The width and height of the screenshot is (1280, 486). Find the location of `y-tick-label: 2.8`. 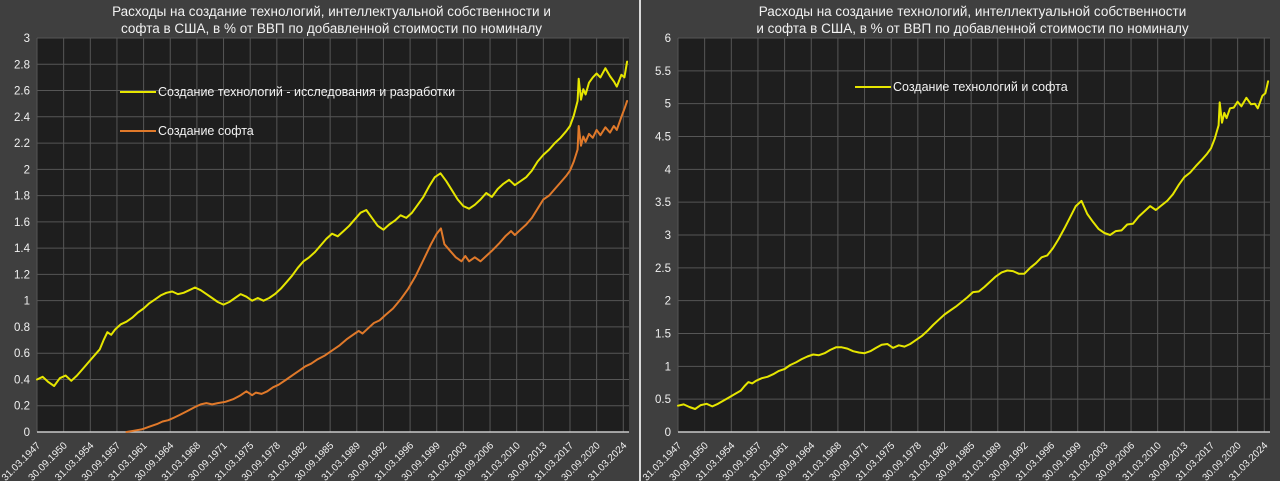

y-tick-label: 2.8 is located at coordinates (22, 65).